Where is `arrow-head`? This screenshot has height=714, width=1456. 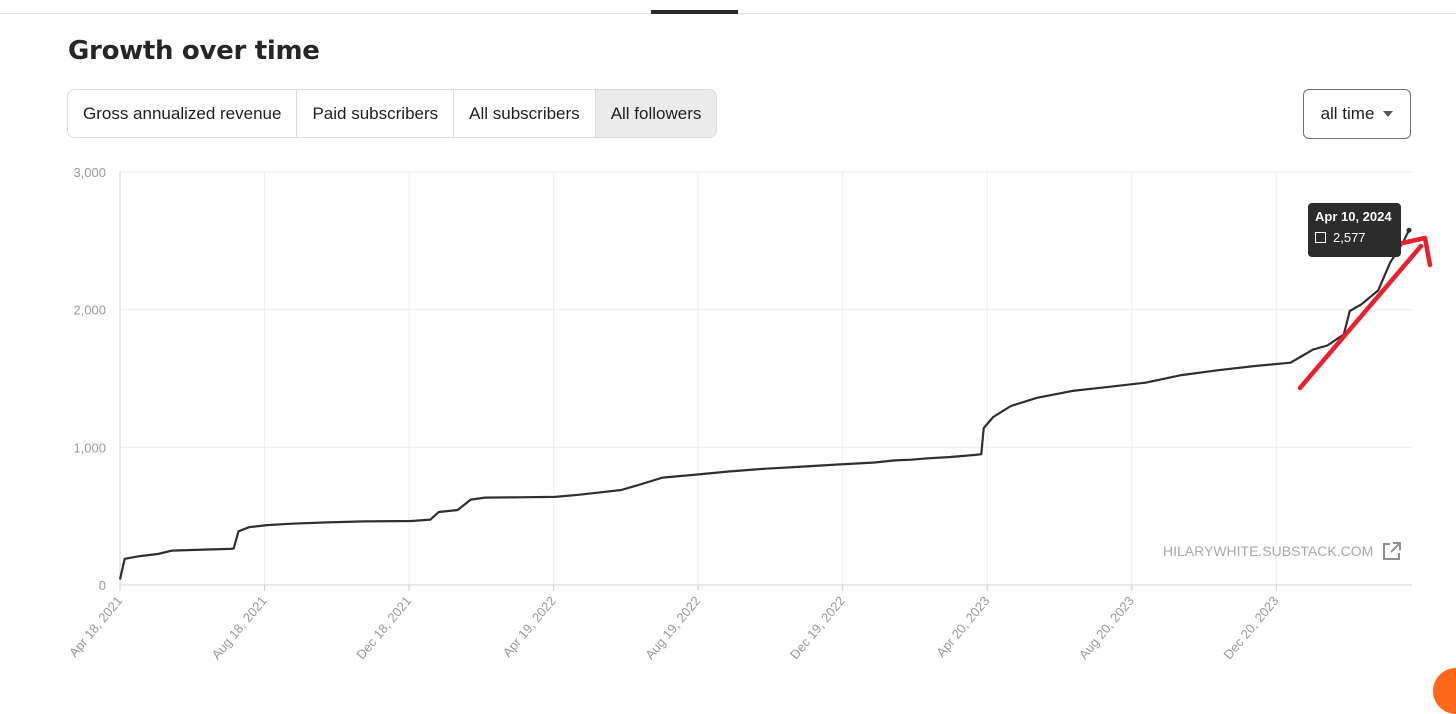 arrow-head is located at coordinates (1414, 251).